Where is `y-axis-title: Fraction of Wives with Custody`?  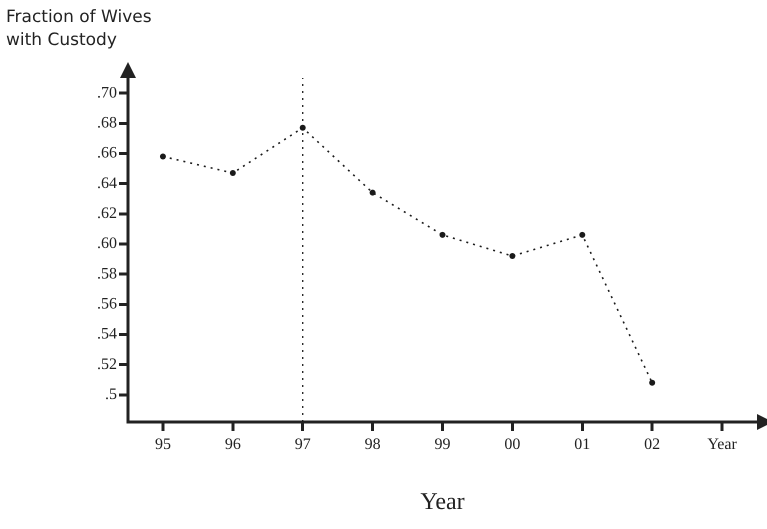 y-axis-title: Fraction of Wives with Custody is located at coordinates (79, 29).